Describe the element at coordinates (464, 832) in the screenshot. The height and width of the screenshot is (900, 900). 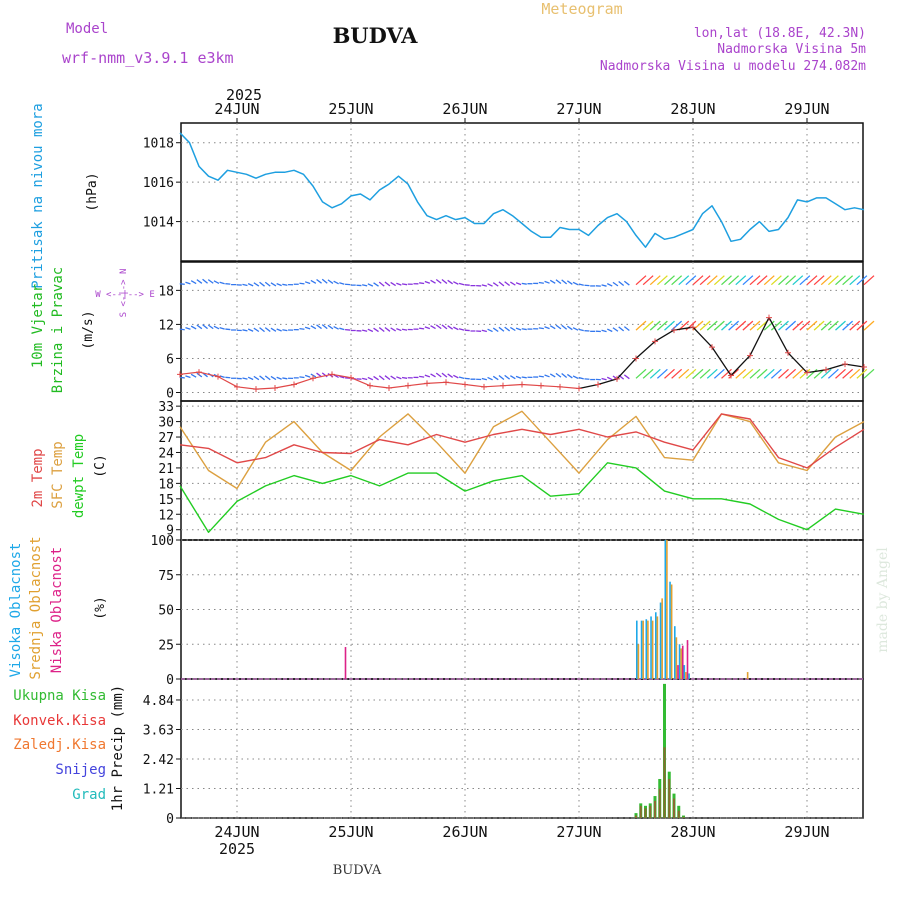
I see `bottom-day-label: 26JUN` at that location.